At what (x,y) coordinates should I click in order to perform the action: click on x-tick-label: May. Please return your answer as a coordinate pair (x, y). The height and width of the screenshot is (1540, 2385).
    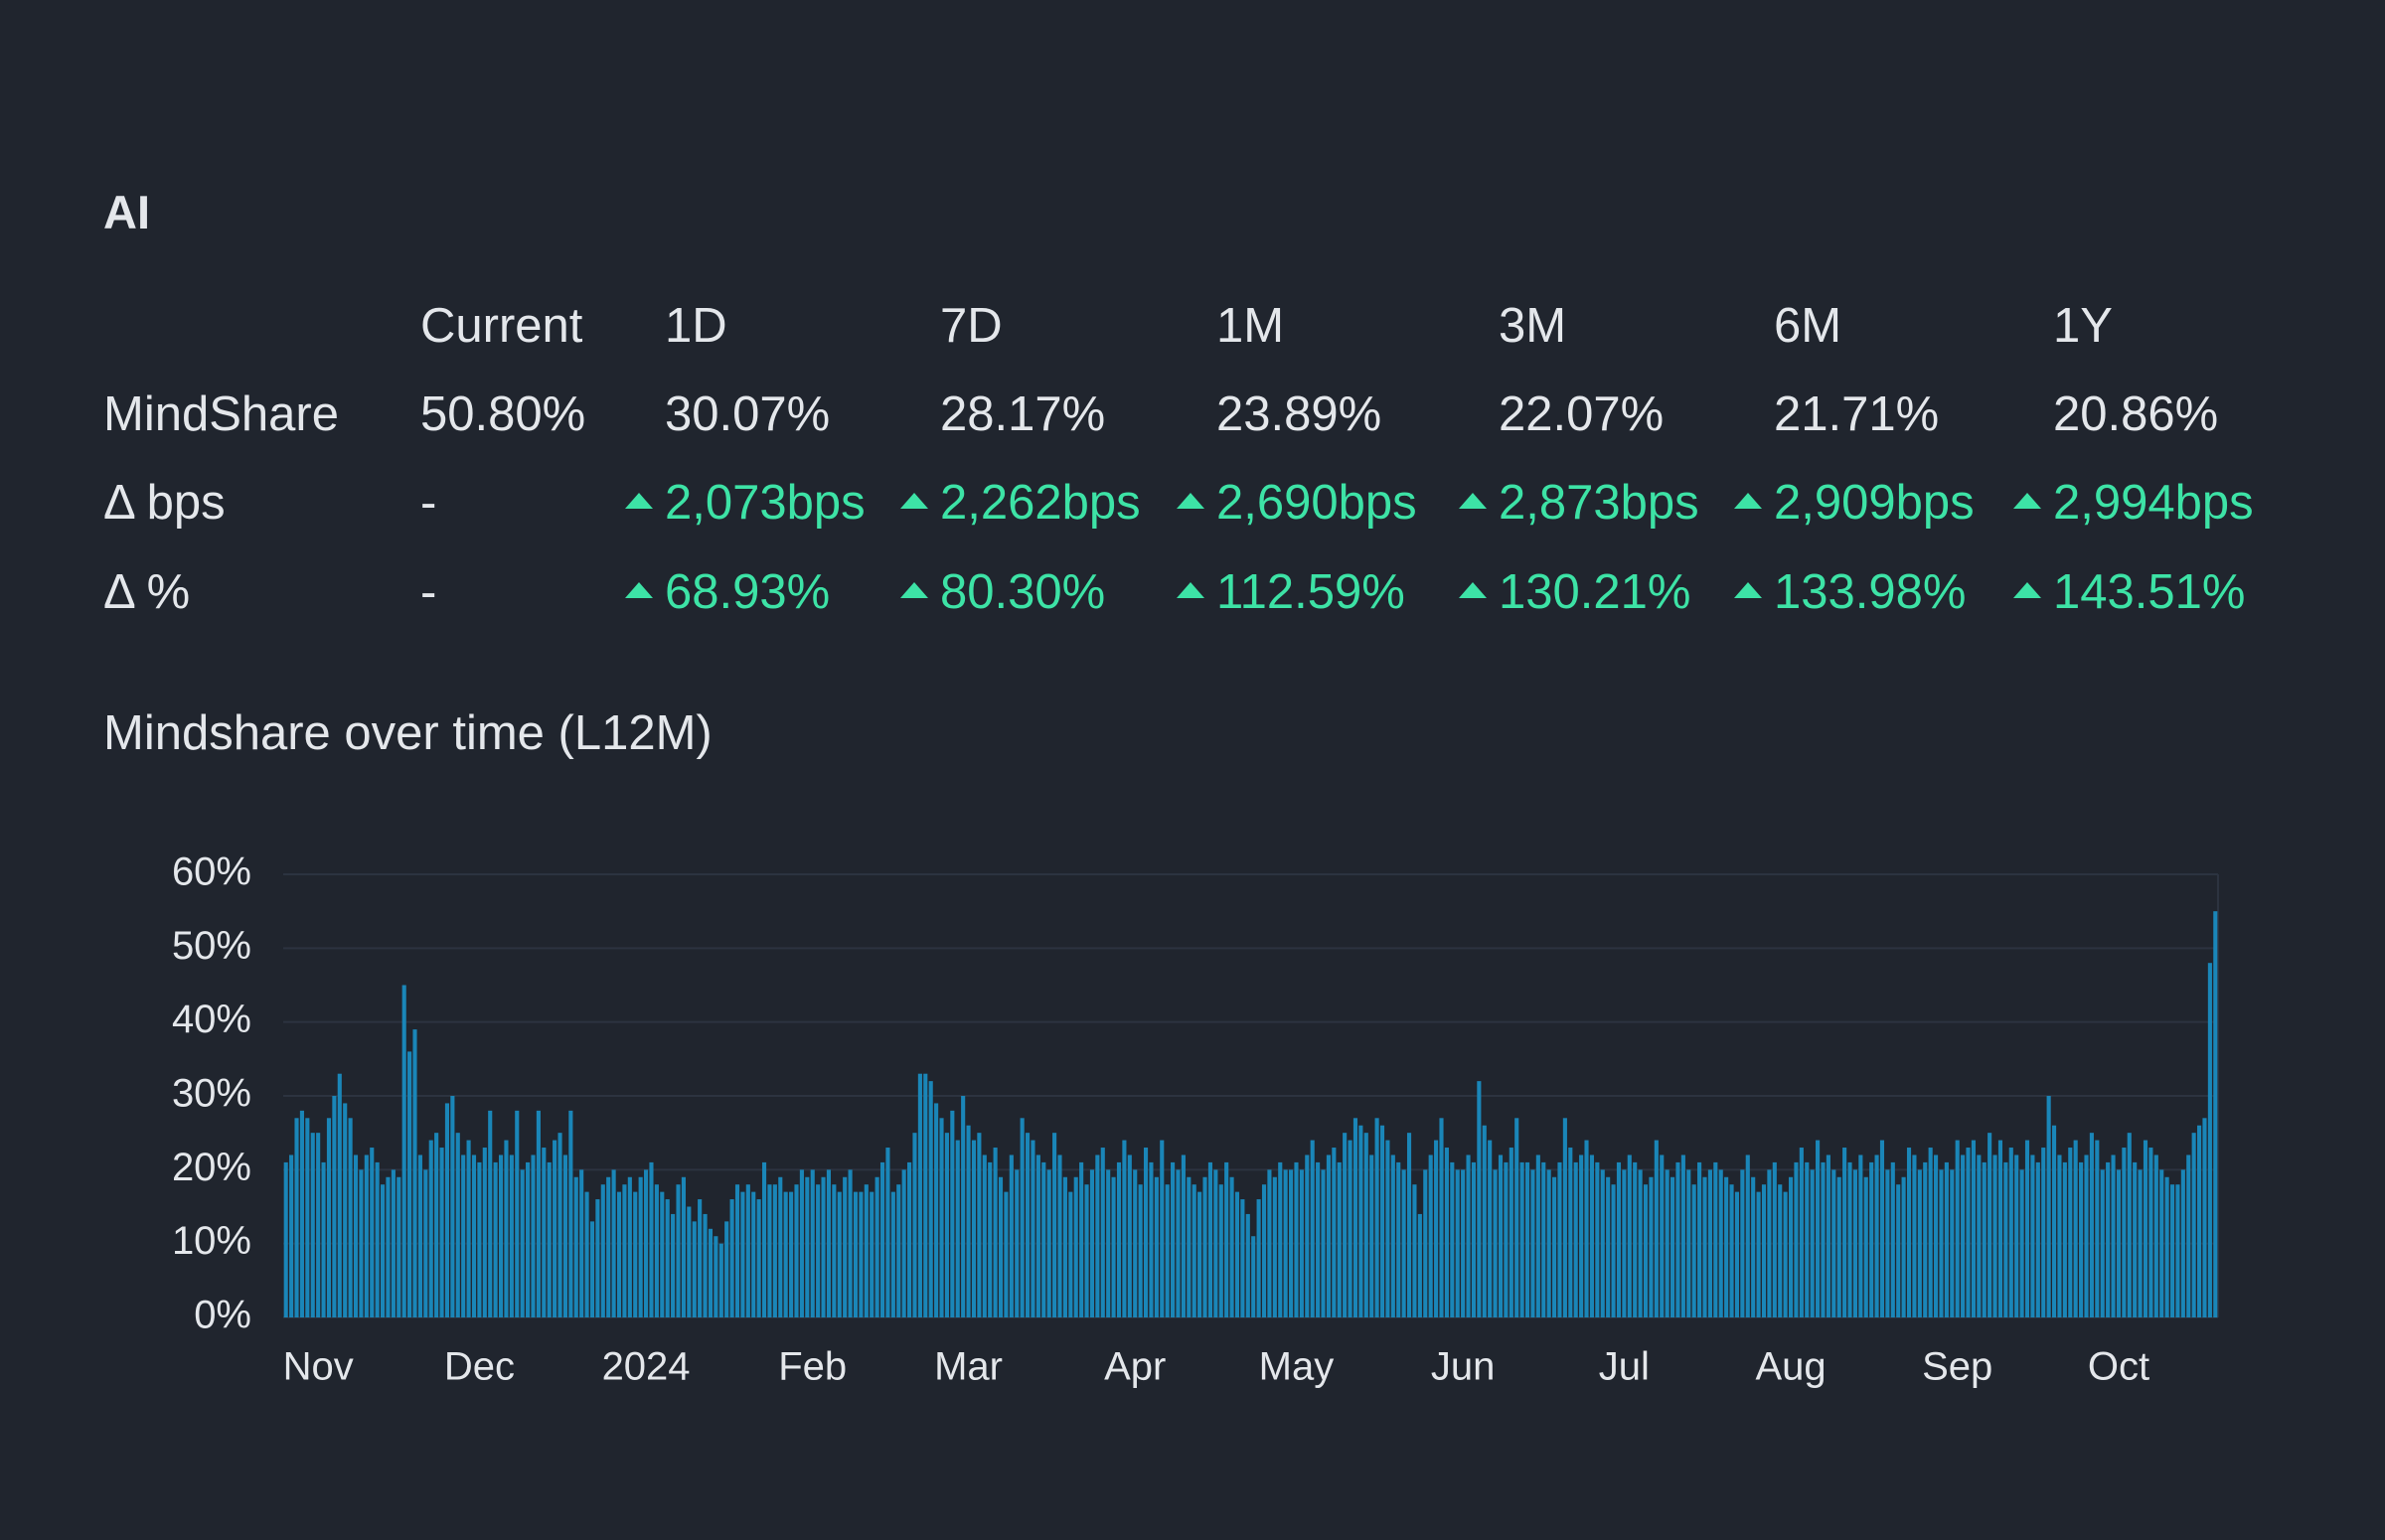
    Looking at the image, I should click on (1297, 1367).